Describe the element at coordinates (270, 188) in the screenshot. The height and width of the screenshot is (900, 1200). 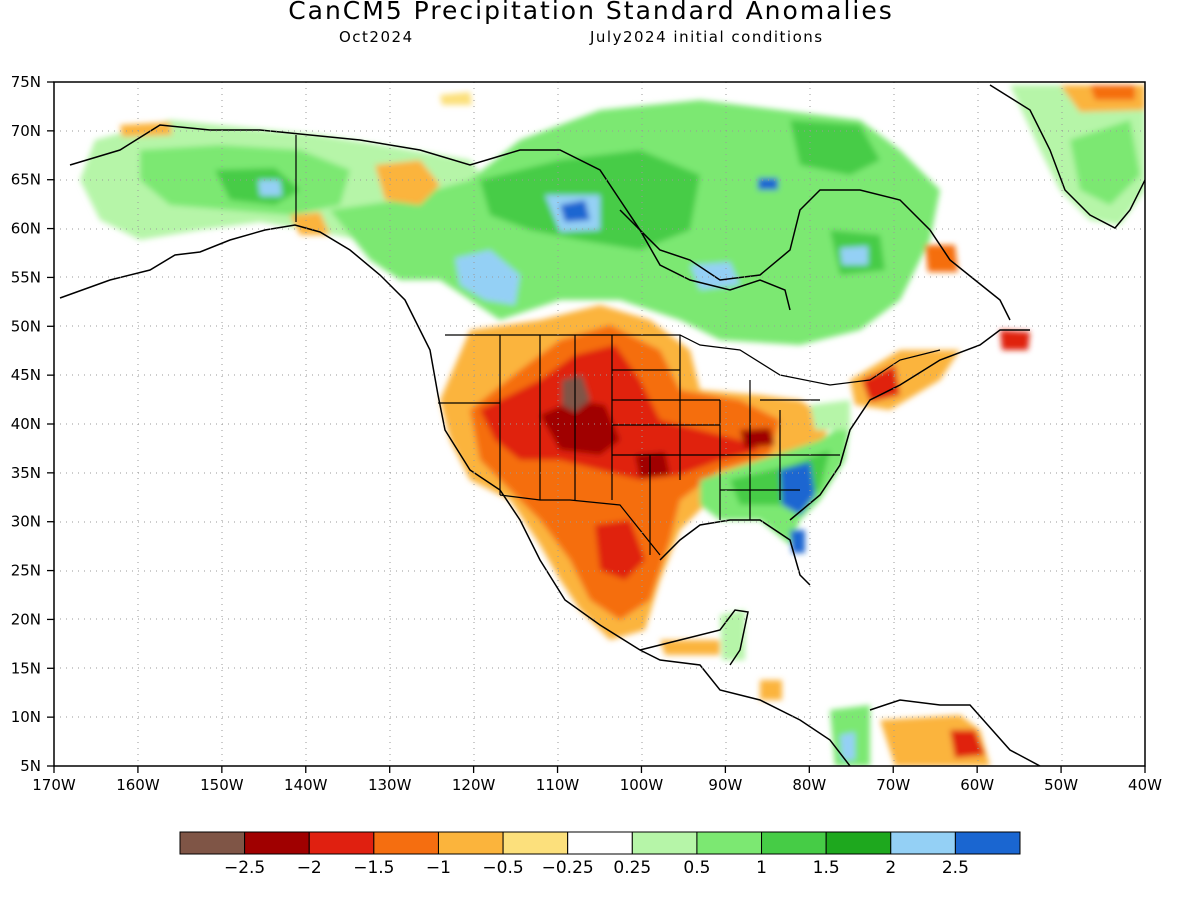
I see `alaska-small-wet-spot` at that location.